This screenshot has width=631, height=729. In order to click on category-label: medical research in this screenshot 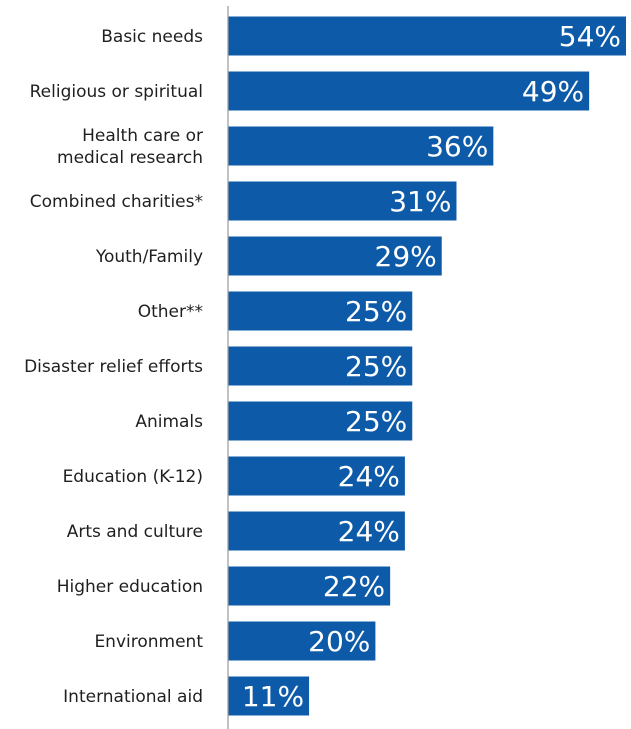, I will do `click(130, 158)`.